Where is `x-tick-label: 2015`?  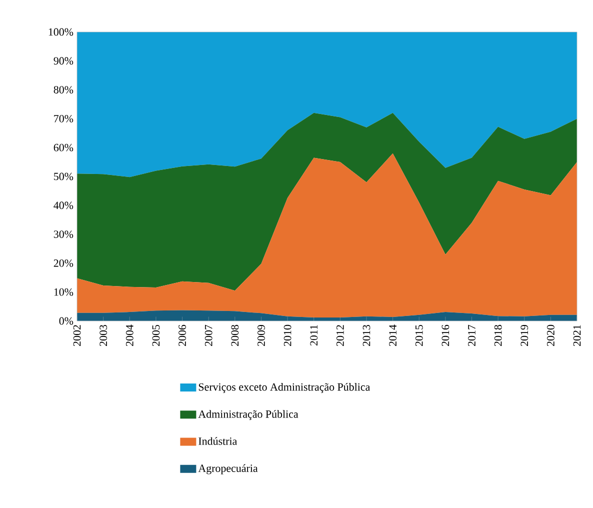
x-tick-label: 2015 is located at coordinates (419, 335).